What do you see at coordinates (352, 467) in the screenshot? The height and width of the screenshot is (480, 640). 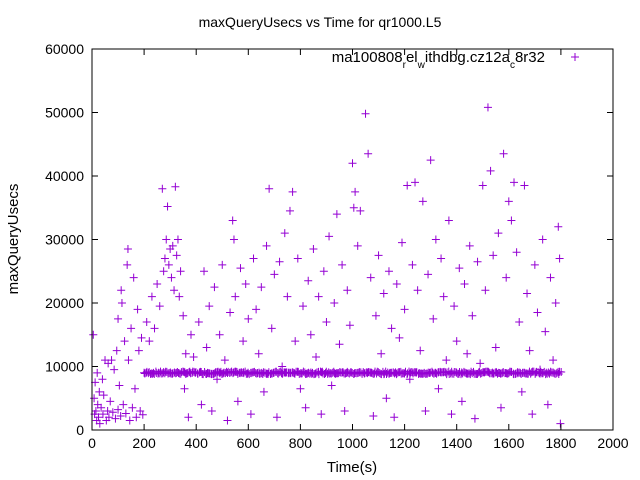 I see `x-axis-label: Time(s)` at bounding box center [352, 467].